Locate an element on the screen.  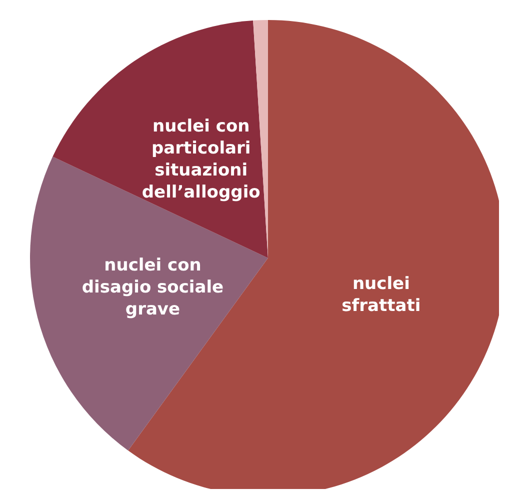
slice-label: nuclei con disagio sociale grave is located at coordinates (153, 288).